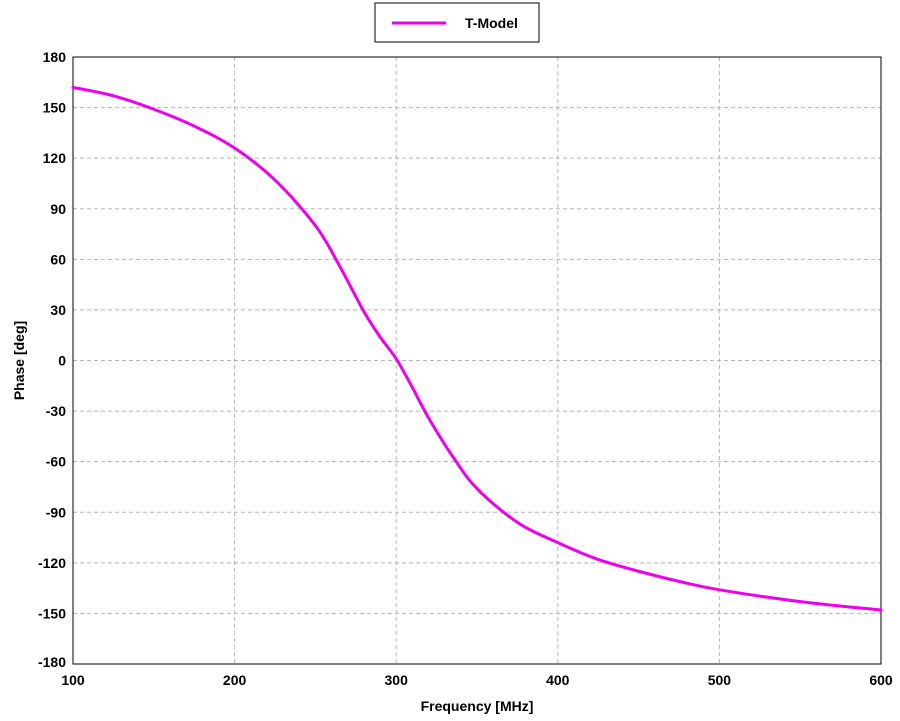 This screenshot has height=721, width=900. What do you see at coordinates (720, 680) in the screenshot?
I see `x-tick-label: 500` at bounding box center [720, 680].